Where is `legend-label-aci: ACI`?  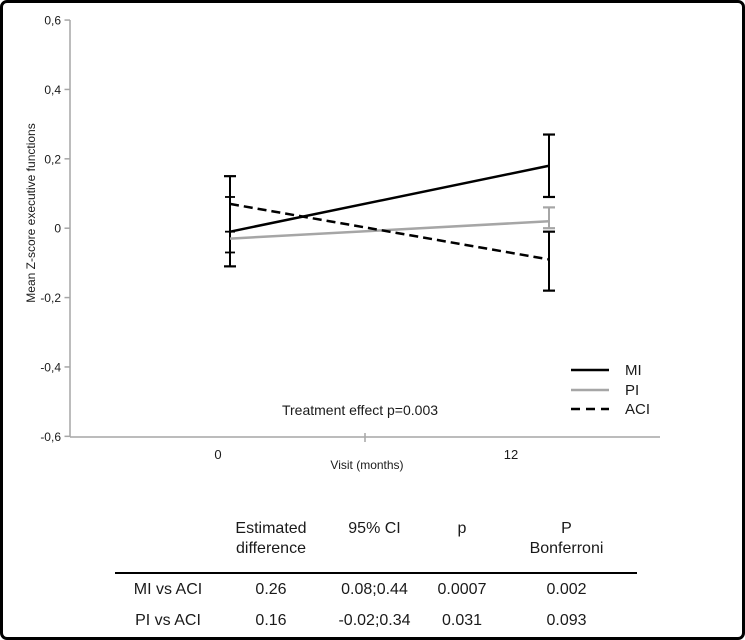 legend-label-aci: ACI is located at coordinates (637, 409).